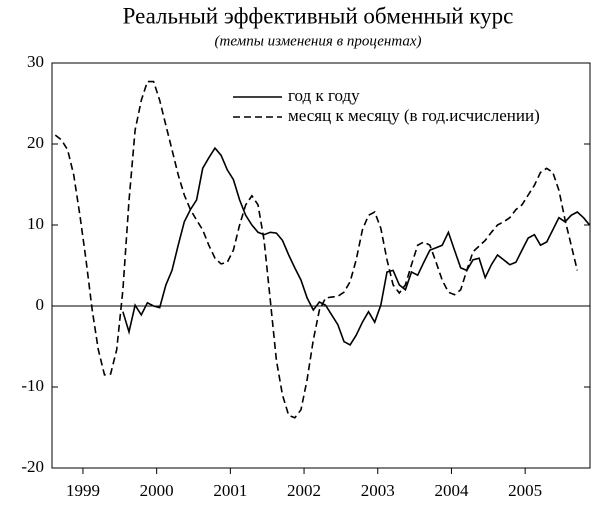  Describe the element at coordinates (32, 385) in the screenshot. I see `y-tick-label: -10` at that location.